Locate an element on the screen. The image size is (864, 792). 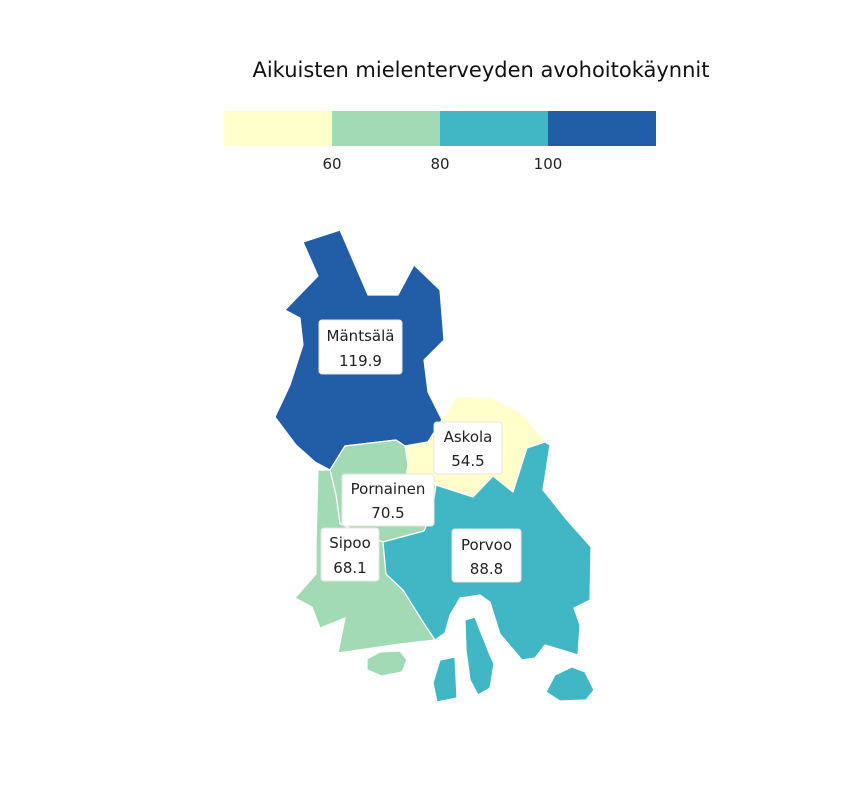
label-name-pornainen: Pornainen is located at coordinates (388, 489).